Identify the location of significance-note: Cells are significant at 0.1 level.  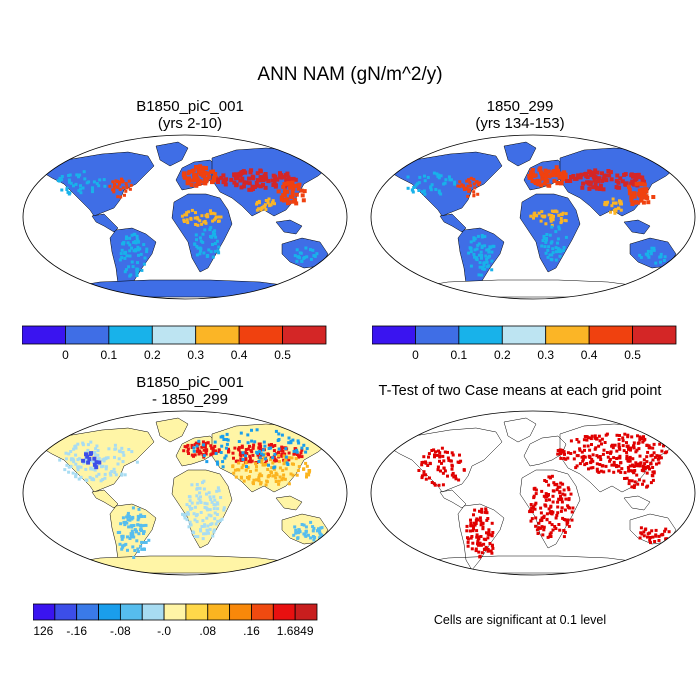
(520, 620).